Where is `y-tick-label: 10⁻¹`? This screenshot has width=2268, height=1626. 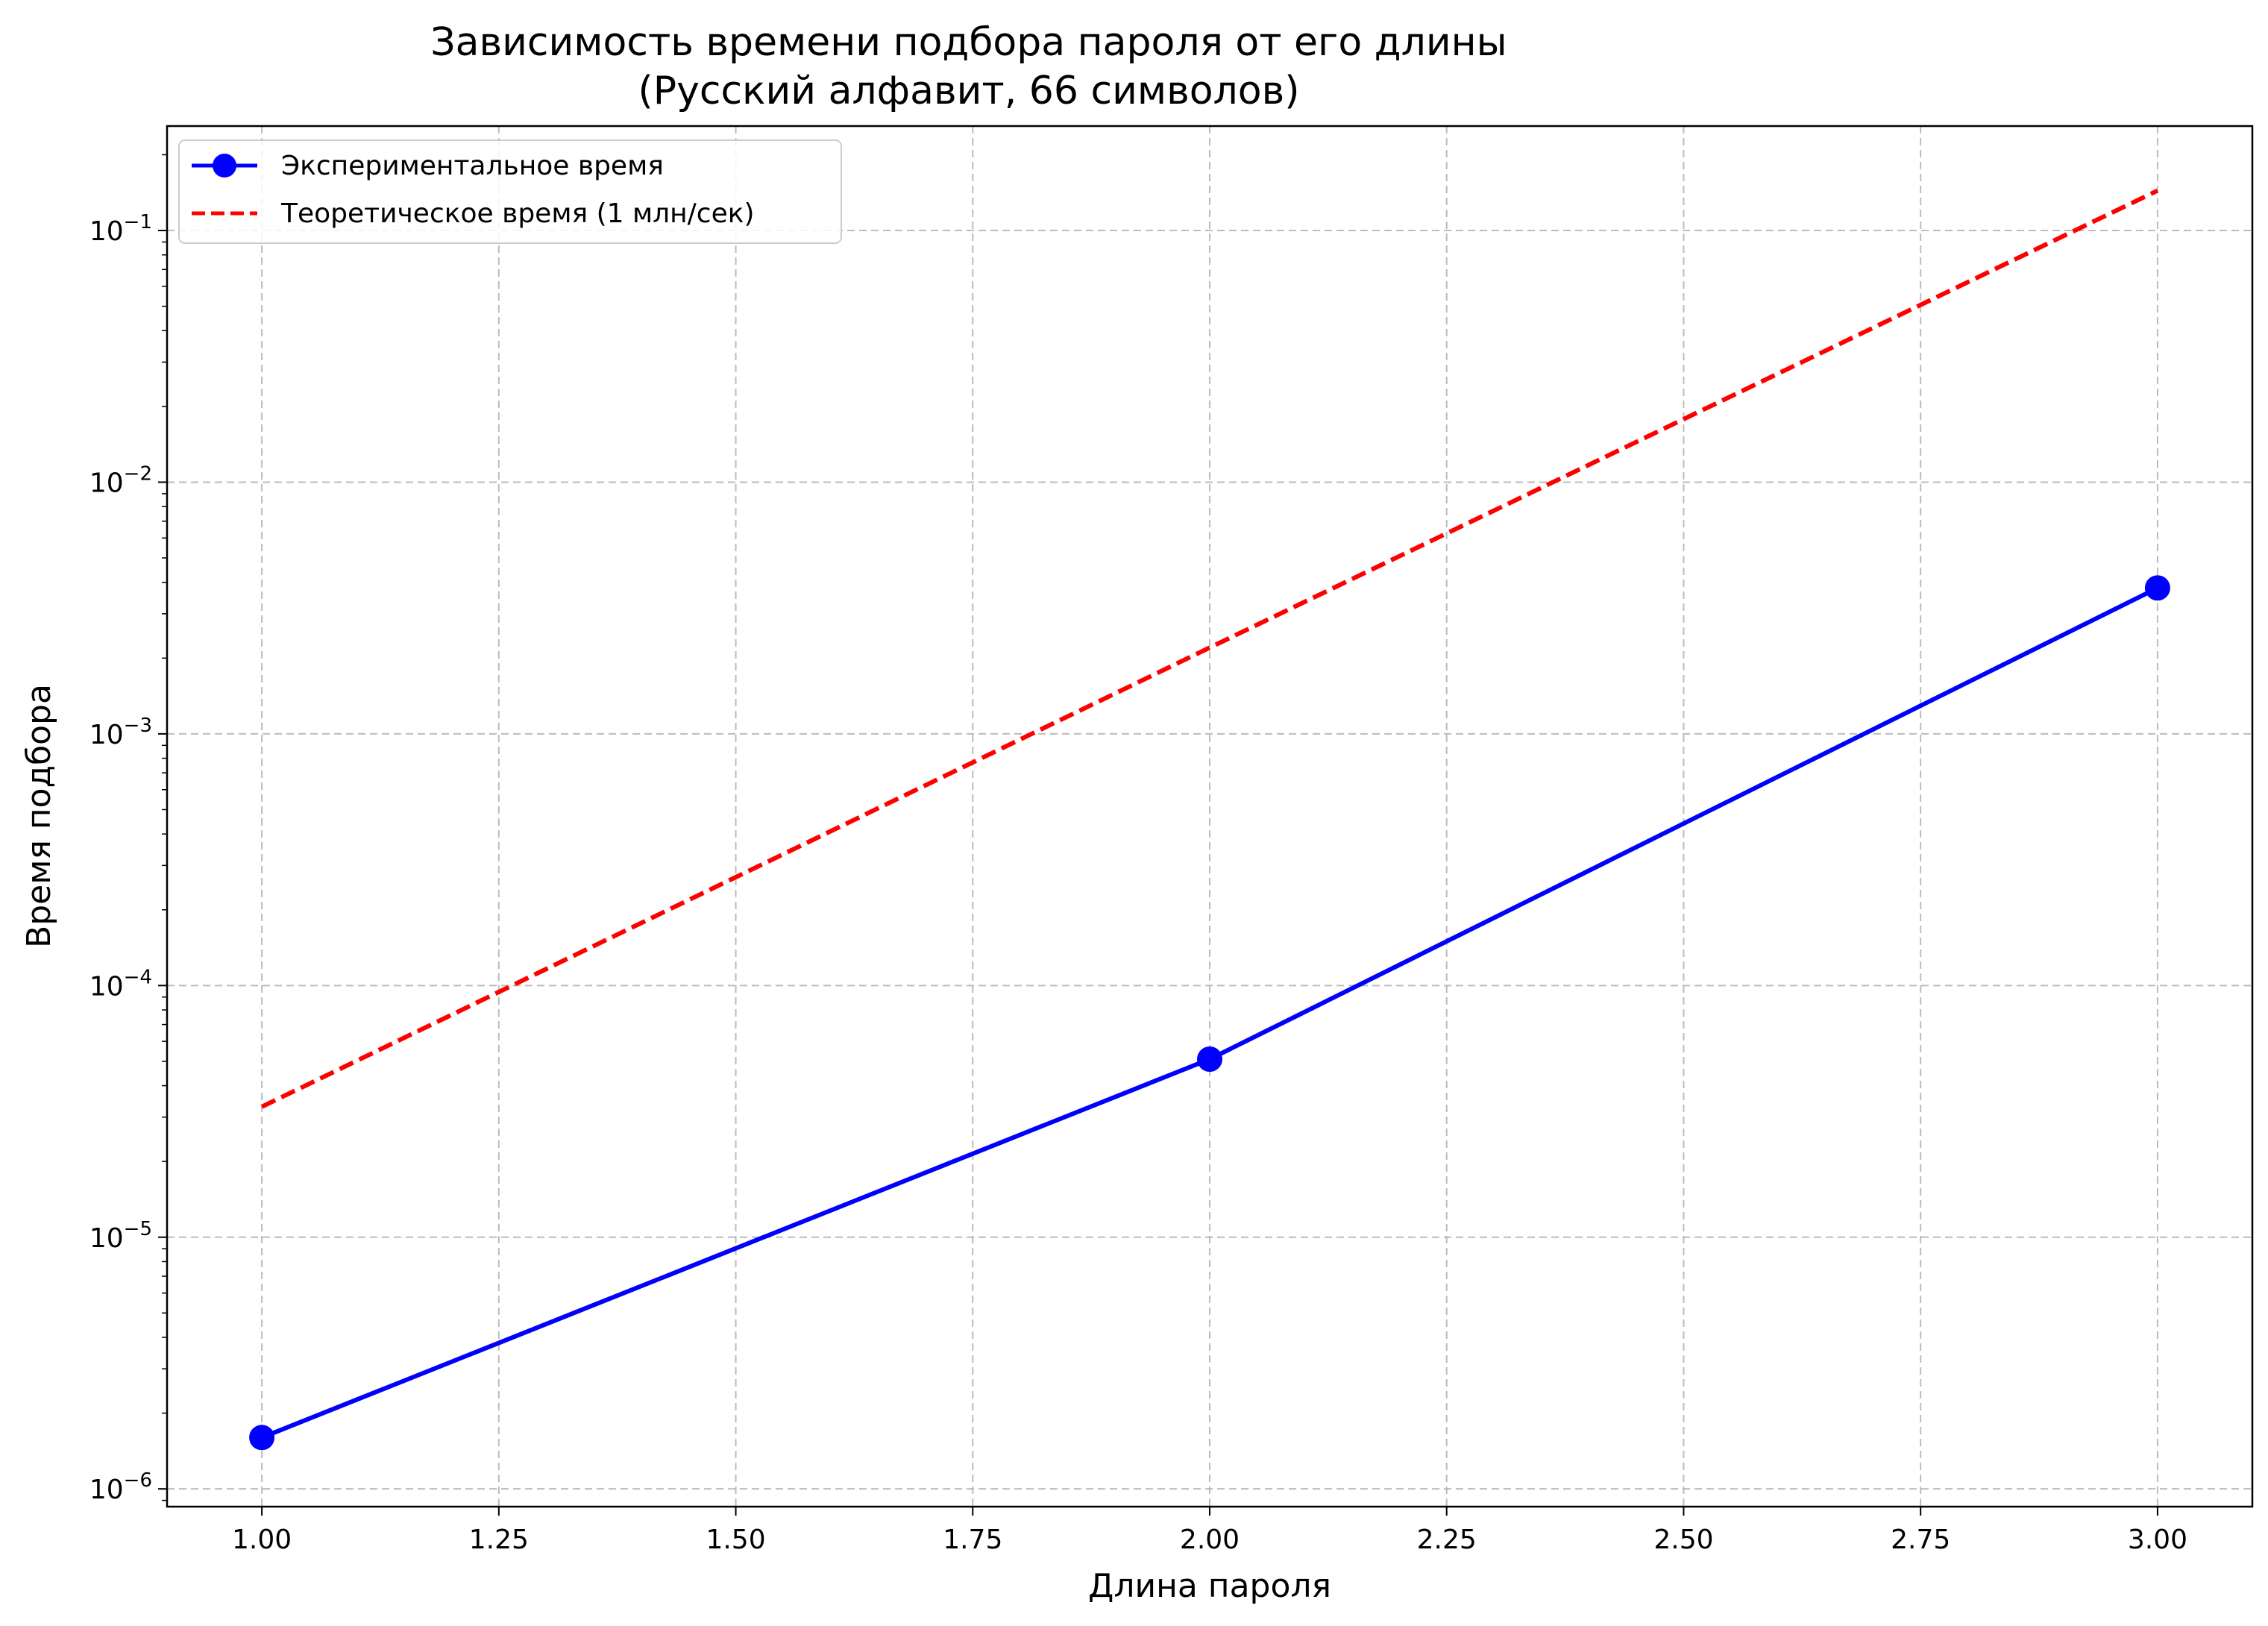
y-tick-label: 10⁻¹ is located at coordinates (120, 229).